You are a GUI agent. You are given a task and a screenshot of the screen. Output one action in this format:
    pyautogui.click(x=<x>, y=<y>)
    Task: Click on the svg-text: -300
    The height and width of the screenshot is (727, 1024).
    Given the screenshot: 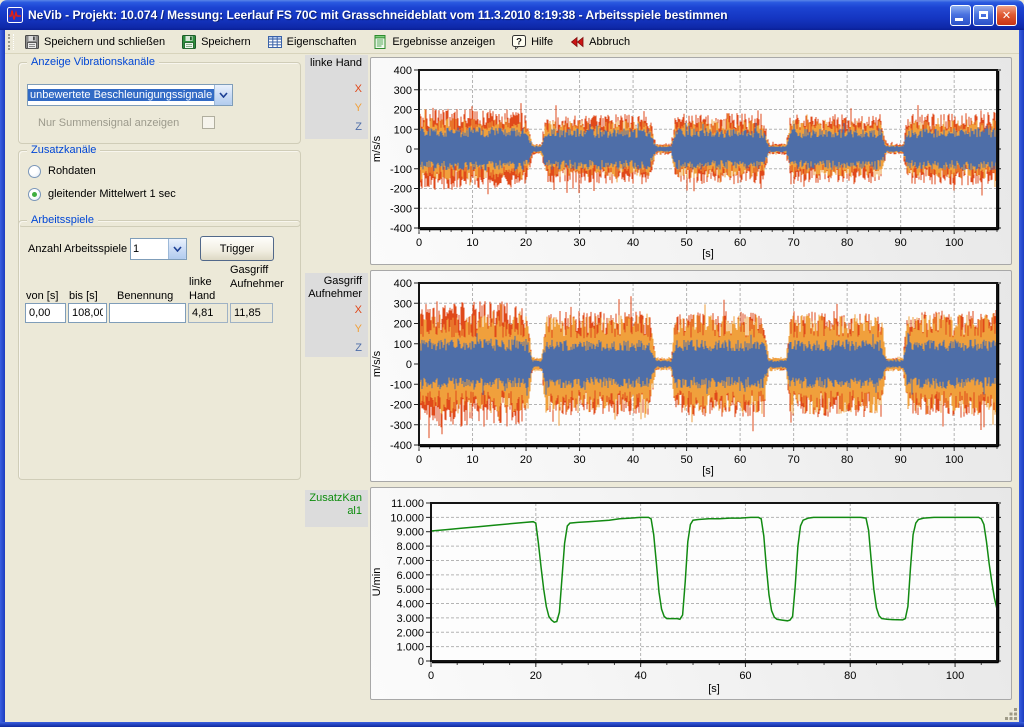 What is the action you would take?
    pyautogui.click(x=401, y=209)
    